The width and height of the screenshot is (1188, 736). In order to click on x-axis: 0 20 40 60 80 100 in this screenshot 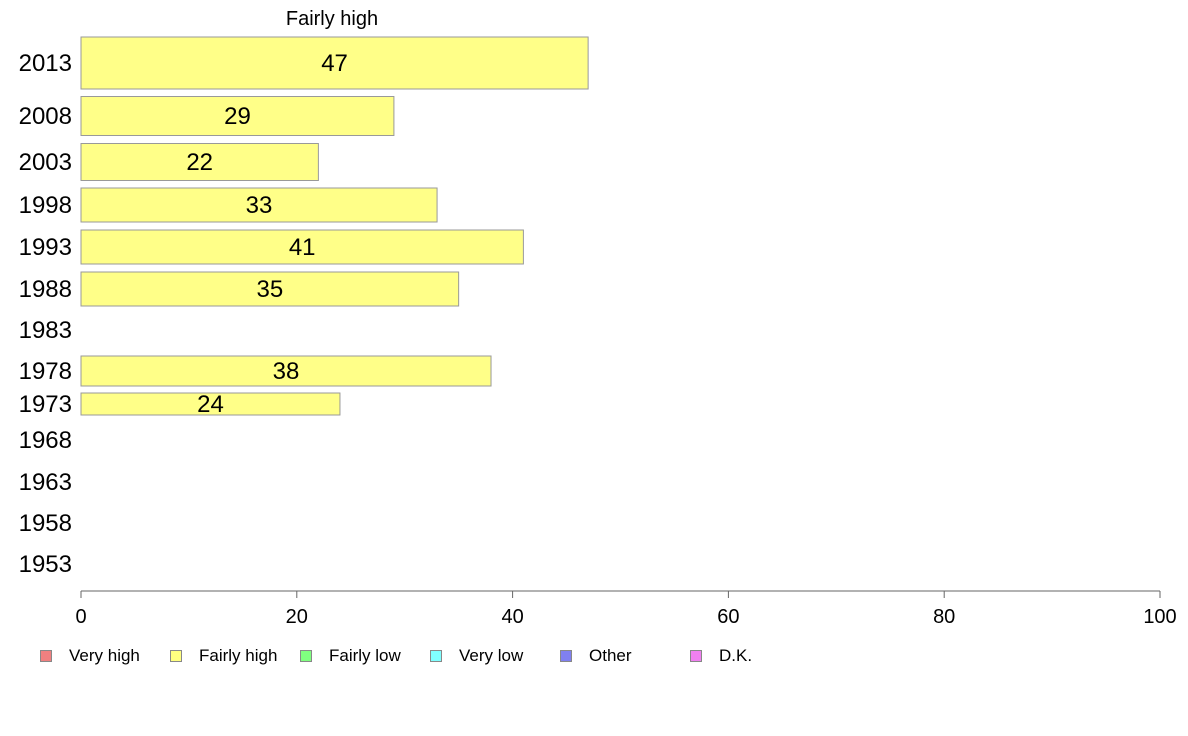, I will do `click(626, 609)`.